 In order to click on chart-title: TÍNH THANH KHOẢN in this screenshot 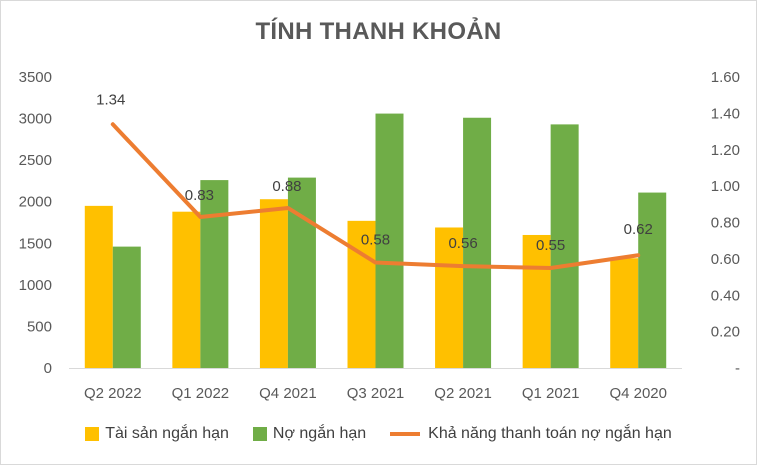, I will do `click(378, 31)`.